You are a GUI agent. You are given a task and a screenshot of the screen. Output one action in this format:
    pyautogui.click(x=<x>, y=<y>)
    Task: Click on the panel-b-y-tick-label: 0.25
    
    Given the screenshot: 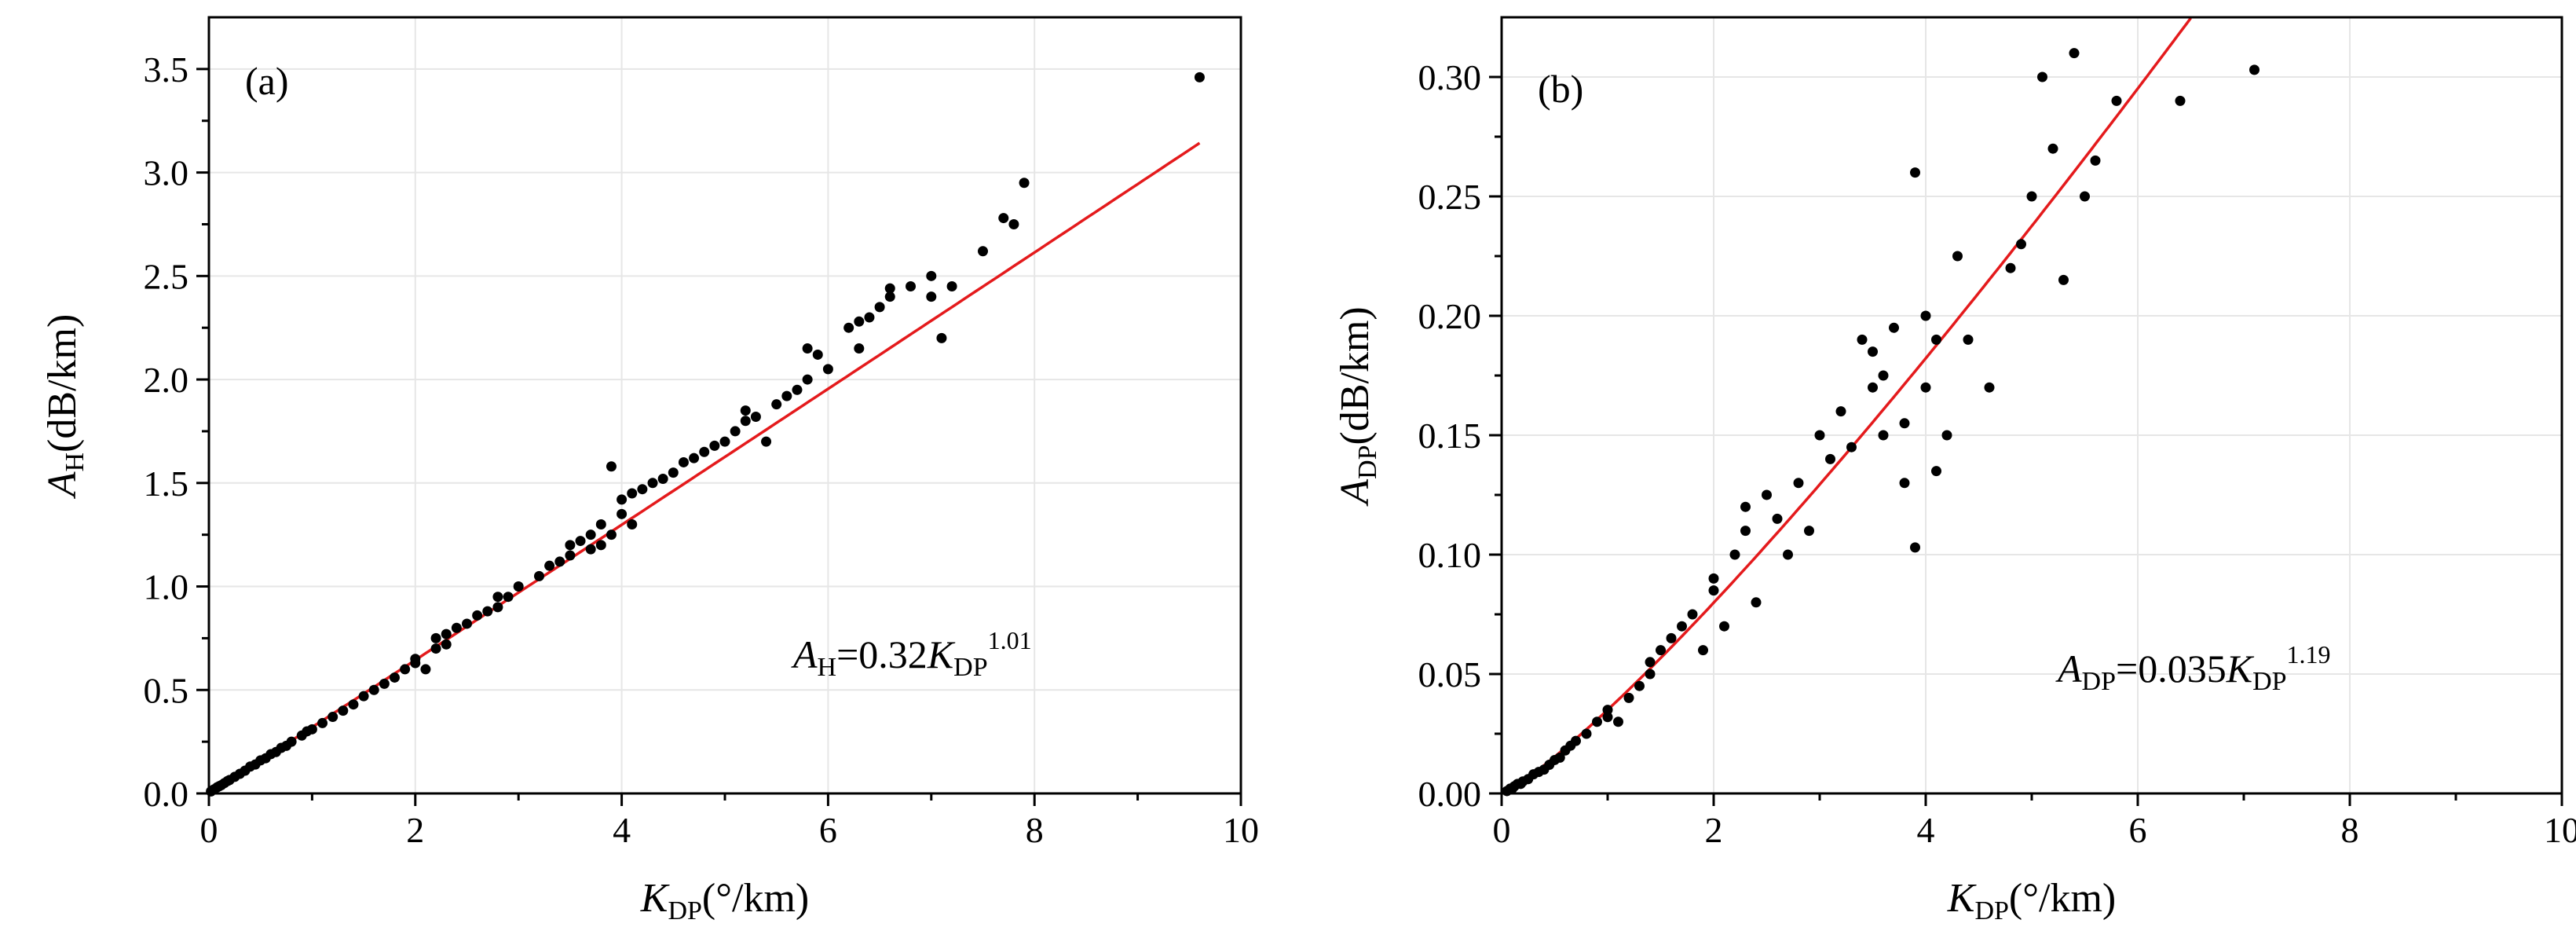 What is the action you would take?
    pyautogui.click(x=1450, y=197)
    